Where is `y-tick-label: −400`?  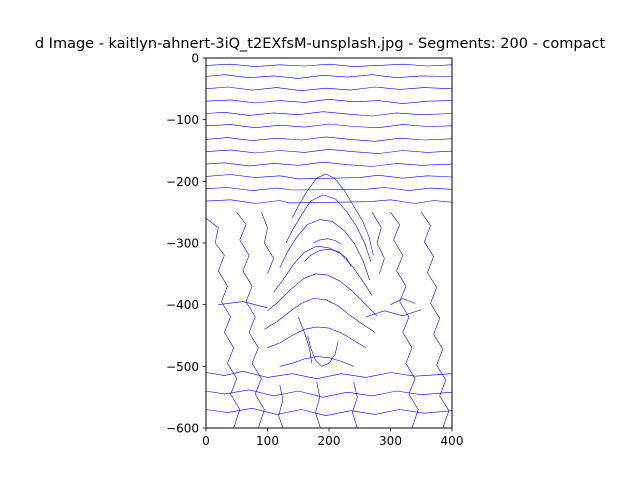 y-tick-label: −400 is located at coordinates (182, 305).